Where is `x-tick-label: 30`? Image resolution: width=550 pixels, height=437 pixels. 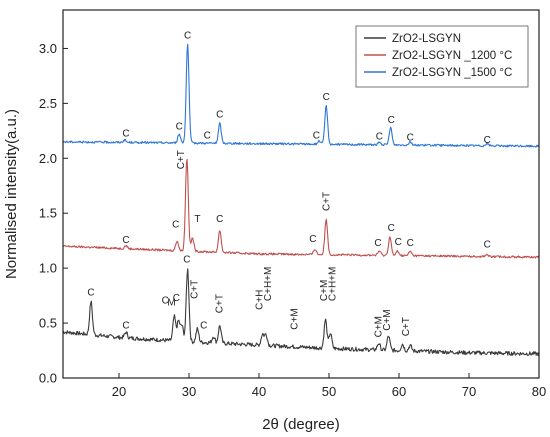 x-tick-label: 30 is located at coordinates (189, 391).